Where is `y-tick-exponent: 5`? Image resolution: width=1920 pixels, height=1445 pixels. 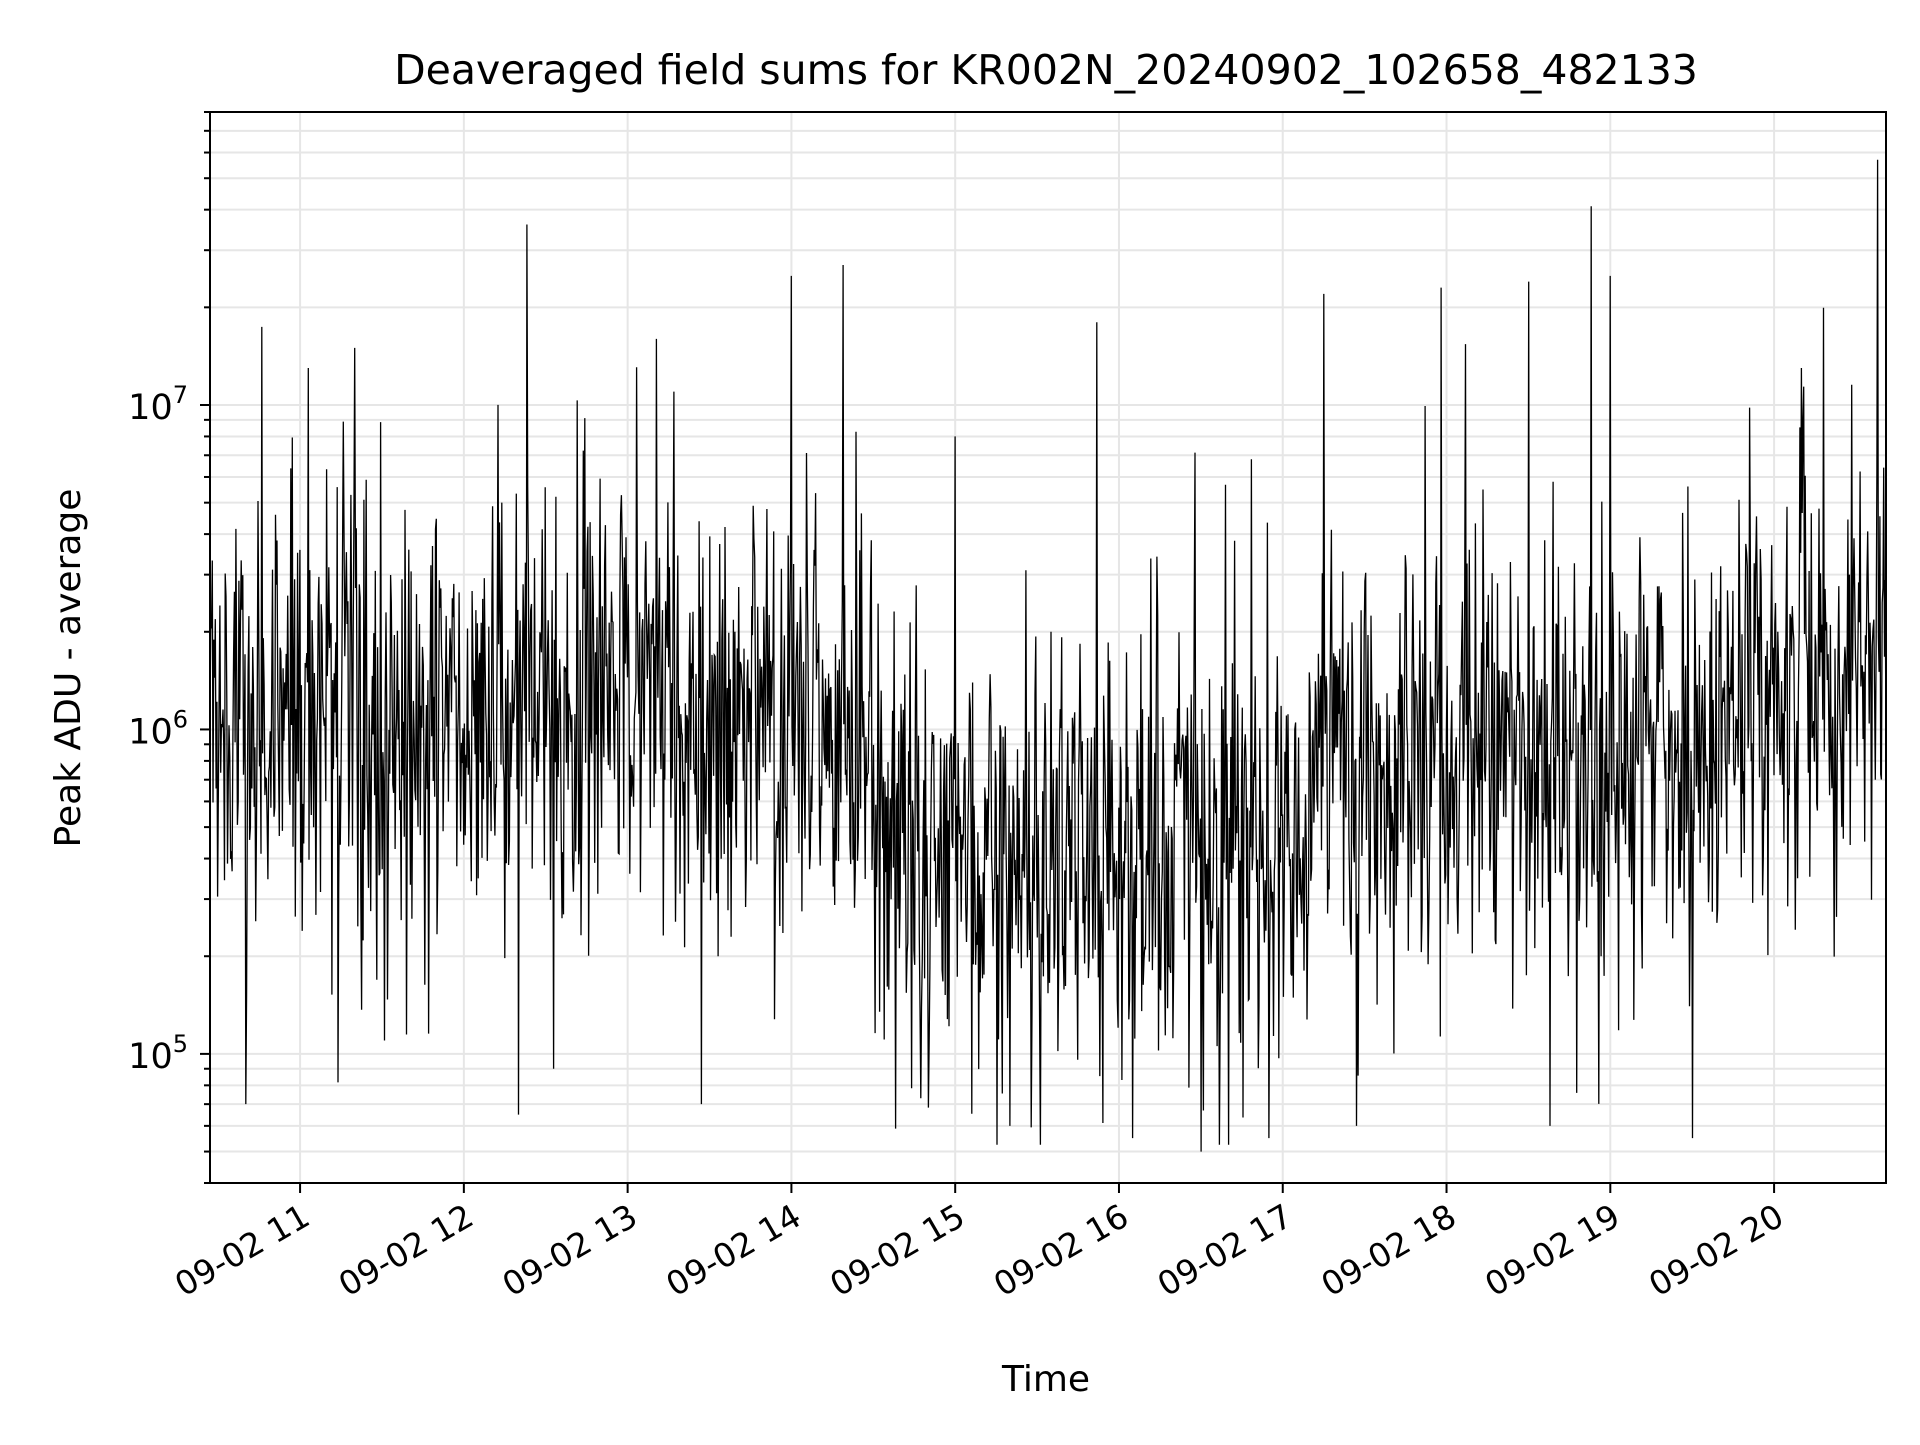 y-tick-exponent: 5 is located at coordinates (180, 1044).